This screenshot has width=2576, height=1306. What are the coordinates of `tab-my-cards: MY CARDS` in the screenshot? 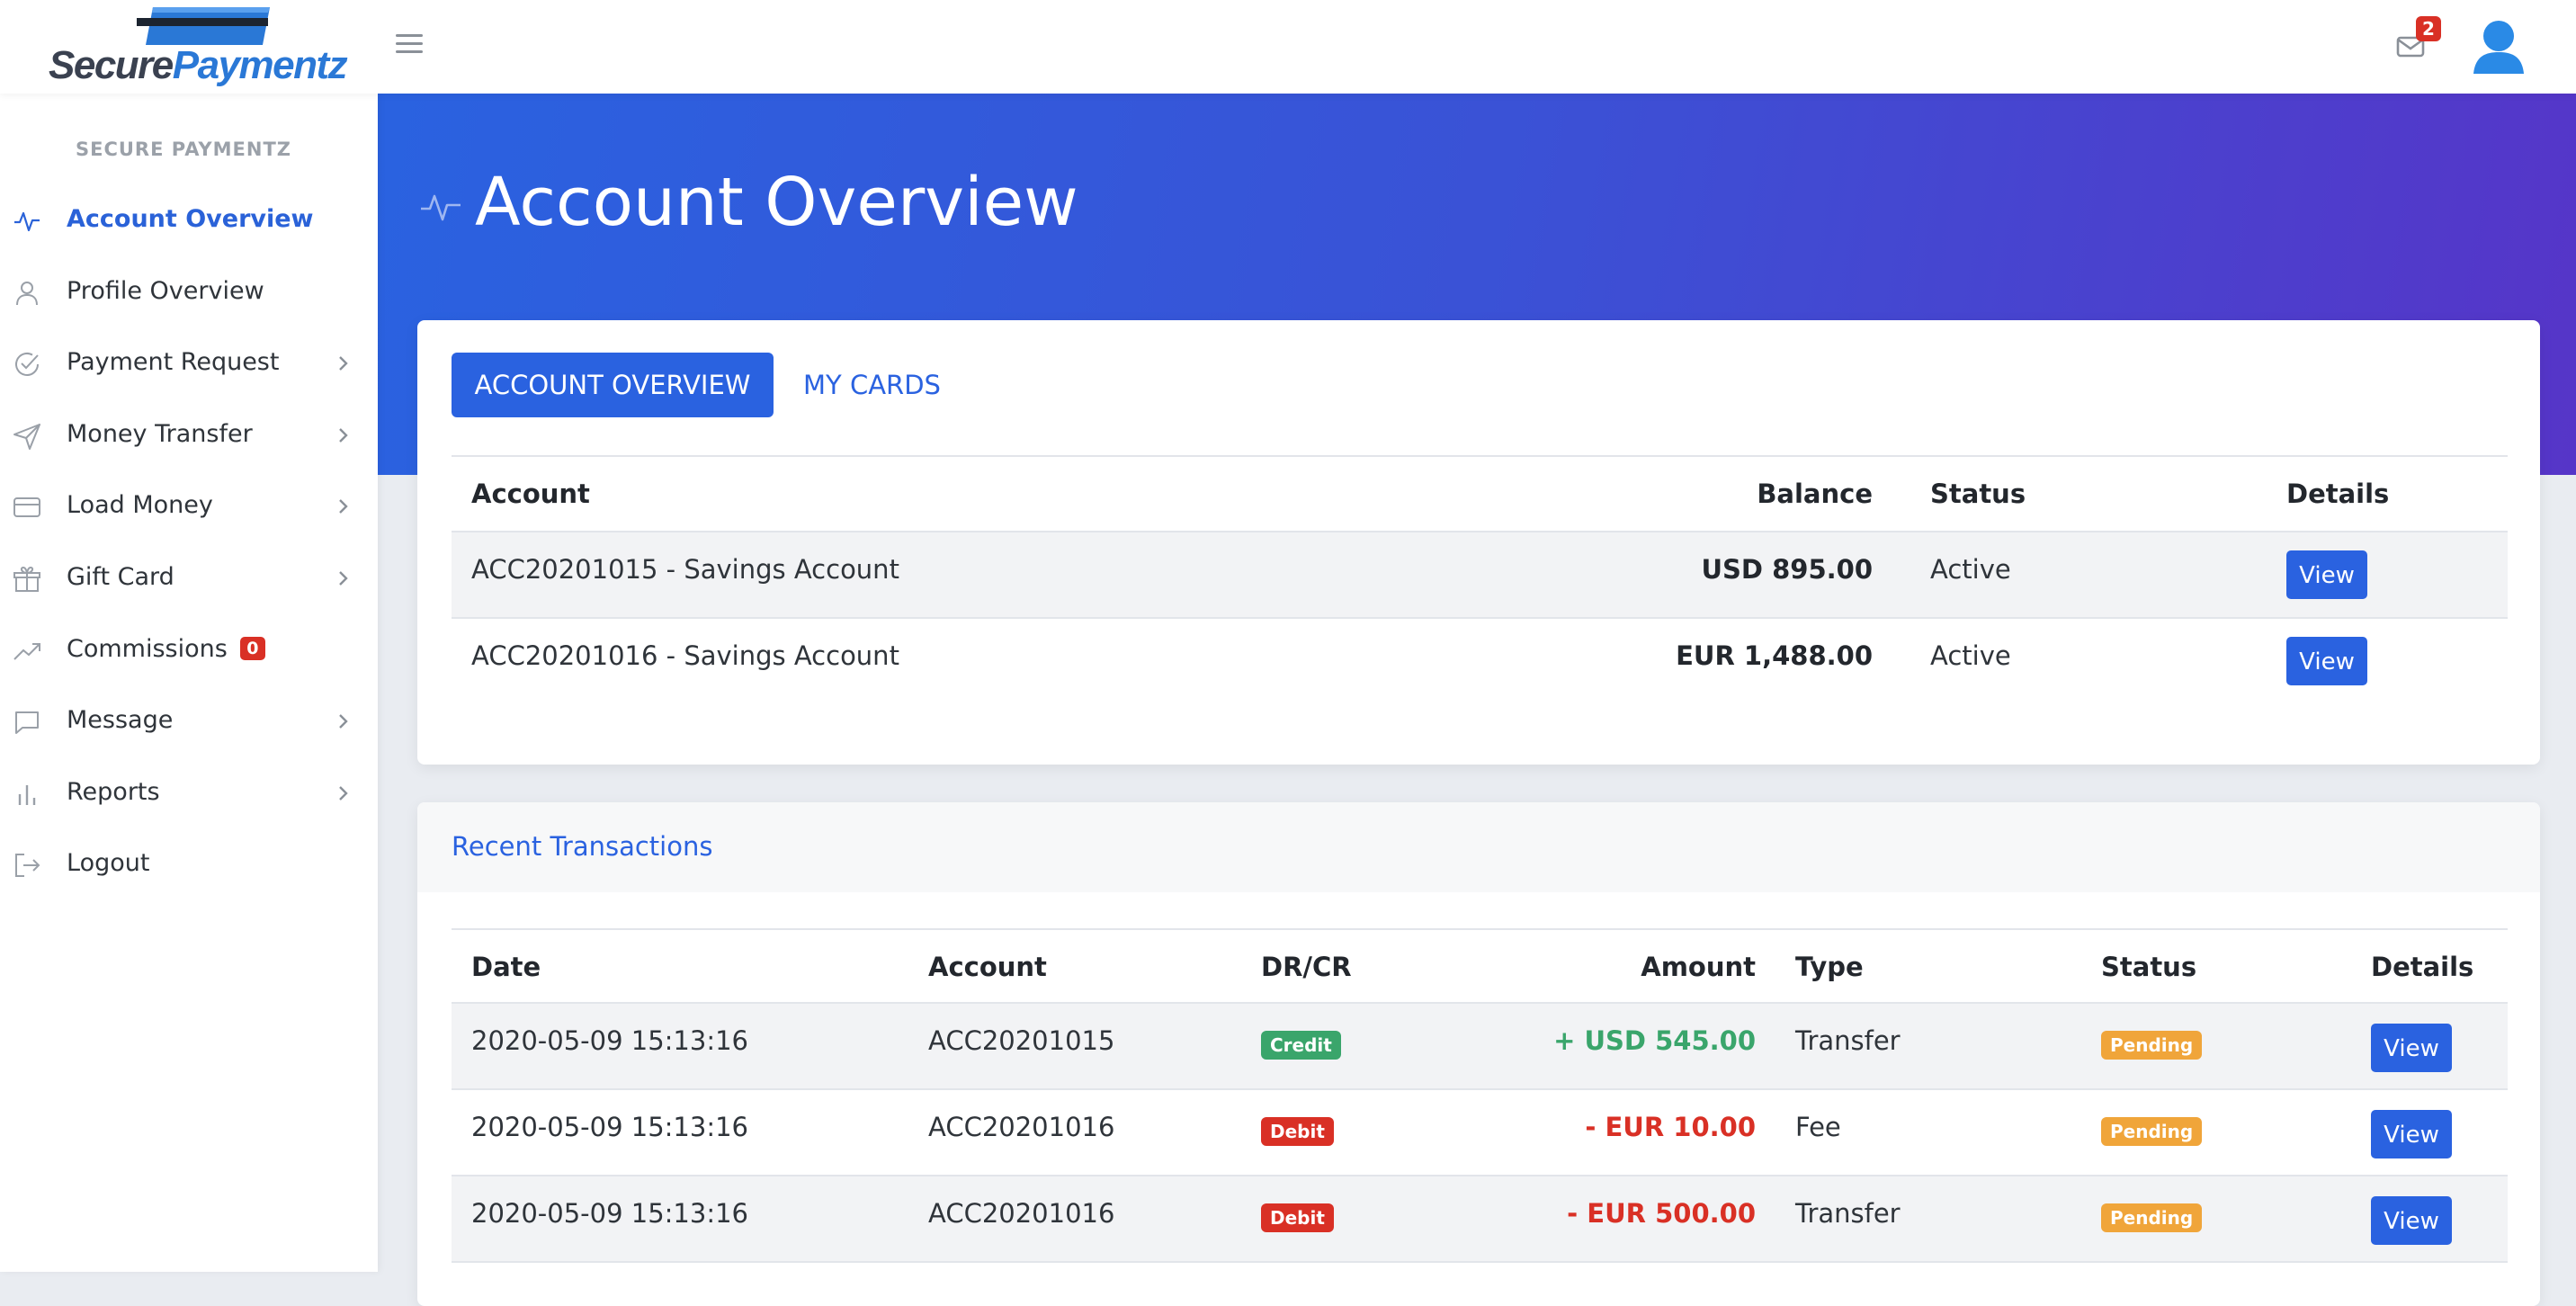 It's located at (872, 385).